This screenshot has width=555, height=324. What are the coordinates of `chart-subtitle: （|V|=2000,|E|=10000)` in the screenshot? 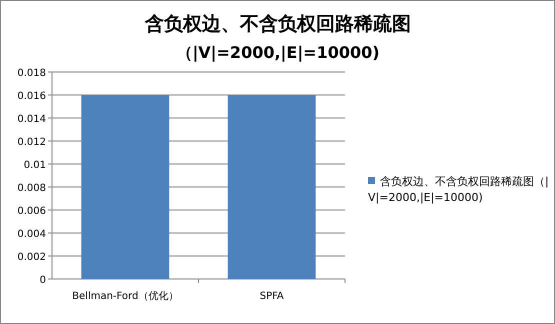 It's located at (278, 52).